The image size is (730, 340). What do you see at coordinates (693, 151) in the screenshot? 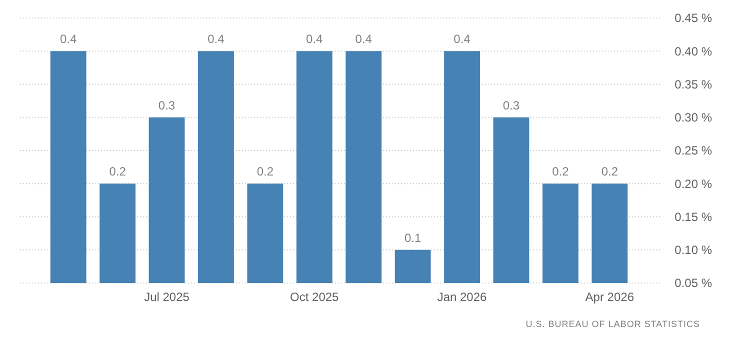
I see `y-tick-label: 0.25 %` at bounding box center [693, 151].